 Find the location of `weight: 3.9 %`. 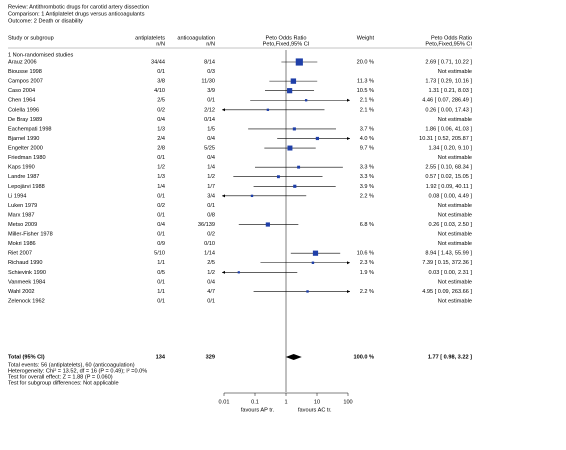

weight: 3.9 % is located at coordinates (367, 187).